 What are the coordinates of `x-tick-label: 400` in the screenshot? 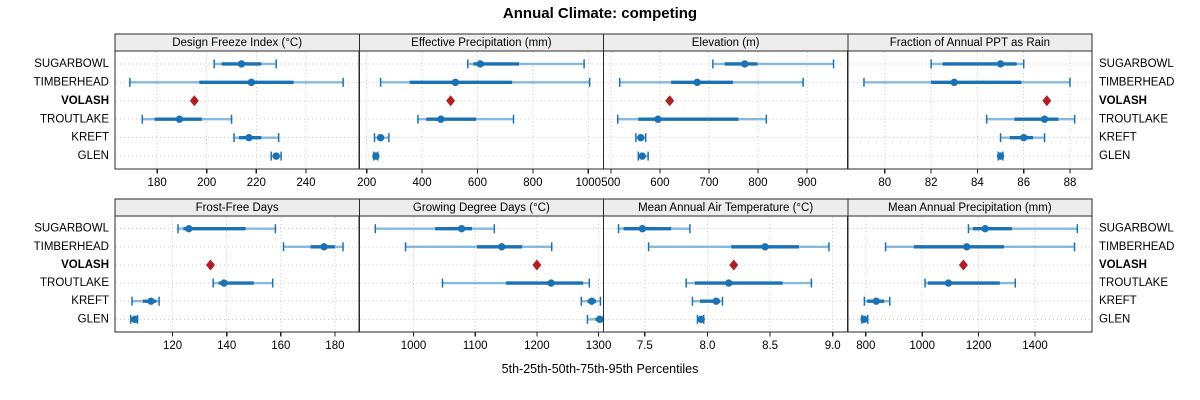 It's located at (422, 183).